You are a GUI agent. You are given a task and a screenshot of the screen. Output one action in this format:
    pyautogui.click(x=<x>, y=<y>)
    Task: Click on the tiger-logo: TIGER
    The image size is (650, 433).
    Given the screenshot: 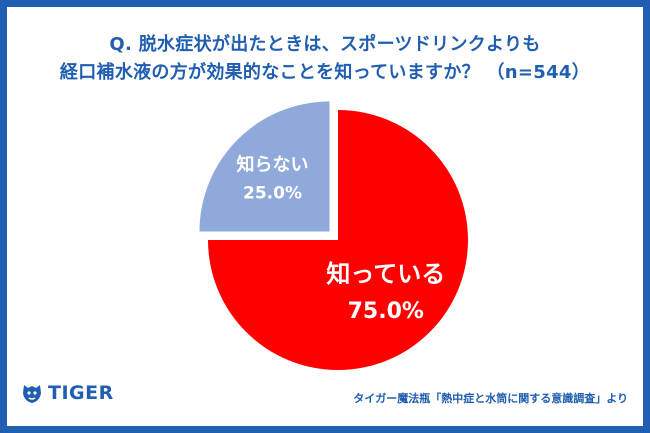 What is the action you would take?
    pyautogui.click(x=67, y=393)
    